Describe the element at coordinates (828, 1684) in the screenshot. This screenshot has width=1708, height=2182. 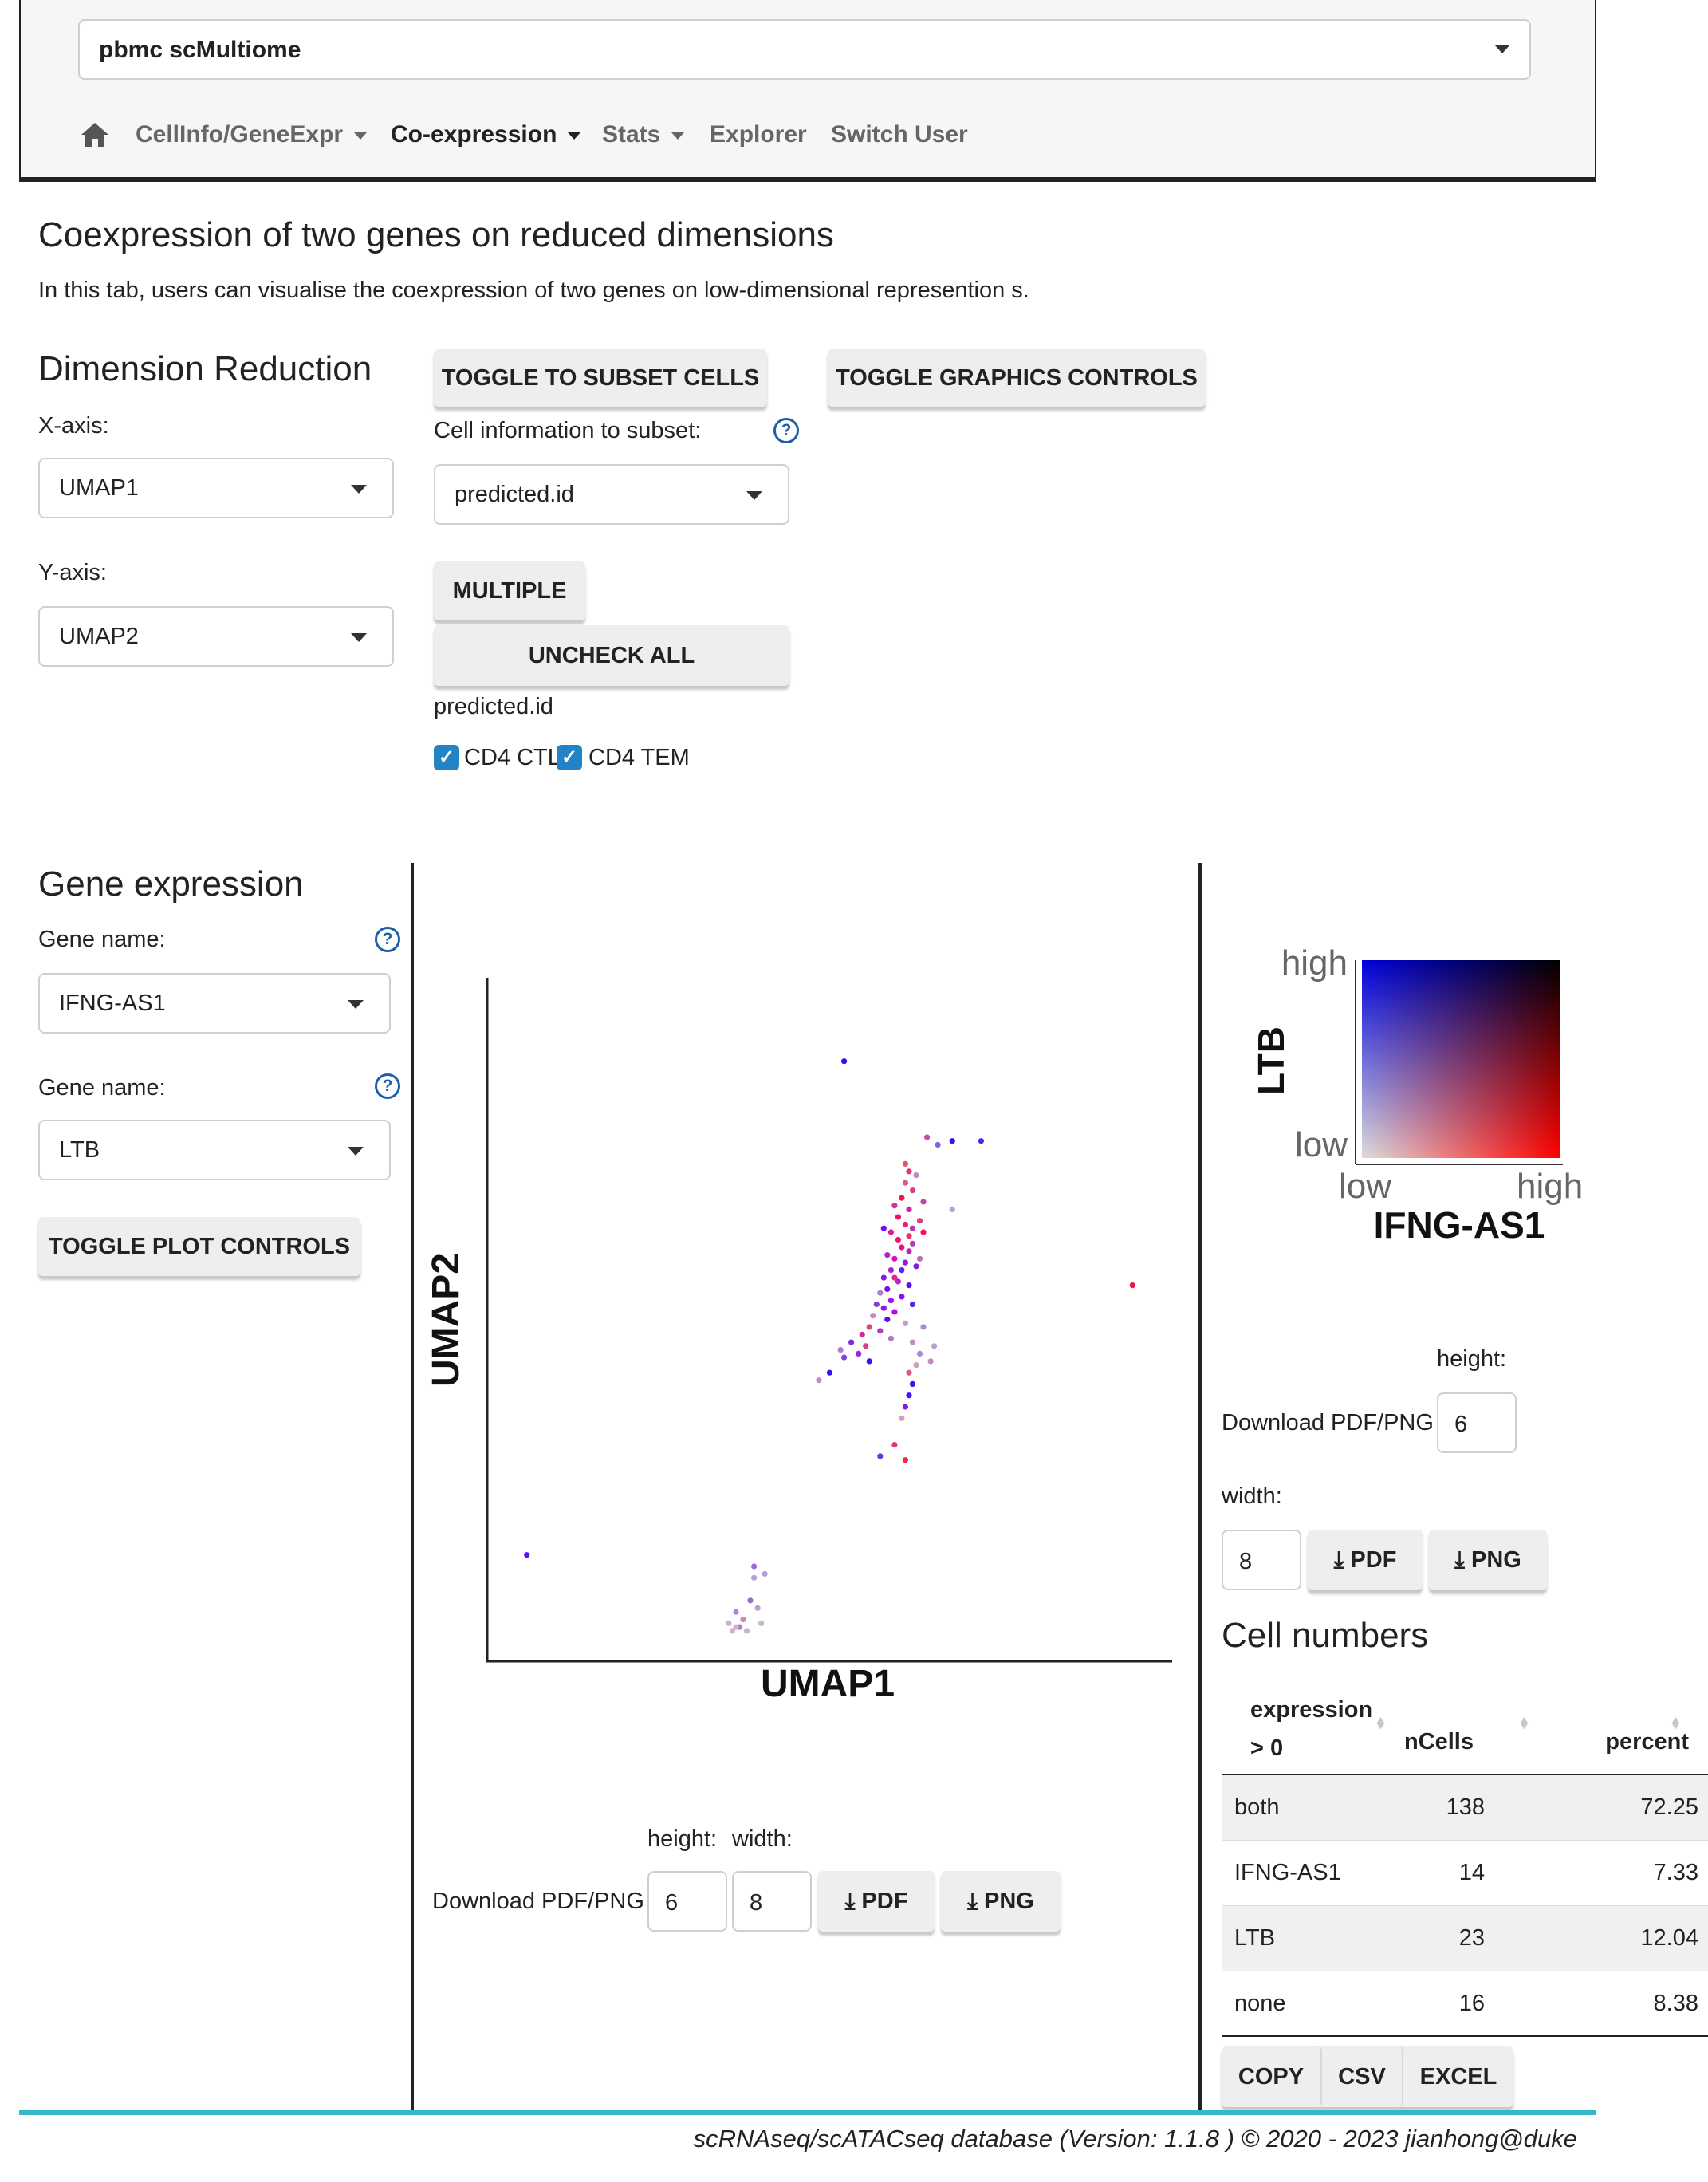
I see `umap-x-label: UMAP1` at that location.